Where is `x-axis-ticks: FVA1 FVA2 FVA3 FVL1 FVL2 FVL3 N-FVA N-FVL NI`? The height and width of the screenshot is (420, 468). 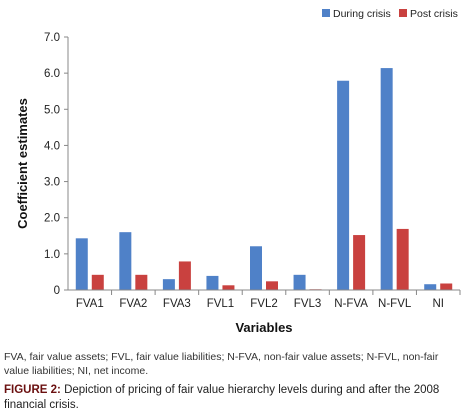
x-axis-ticks: FVA1 FVA2 FVA3 FVL1 FVL2 FVL3 N-FVA N-FVL NI is located at coordinates (268, 300).